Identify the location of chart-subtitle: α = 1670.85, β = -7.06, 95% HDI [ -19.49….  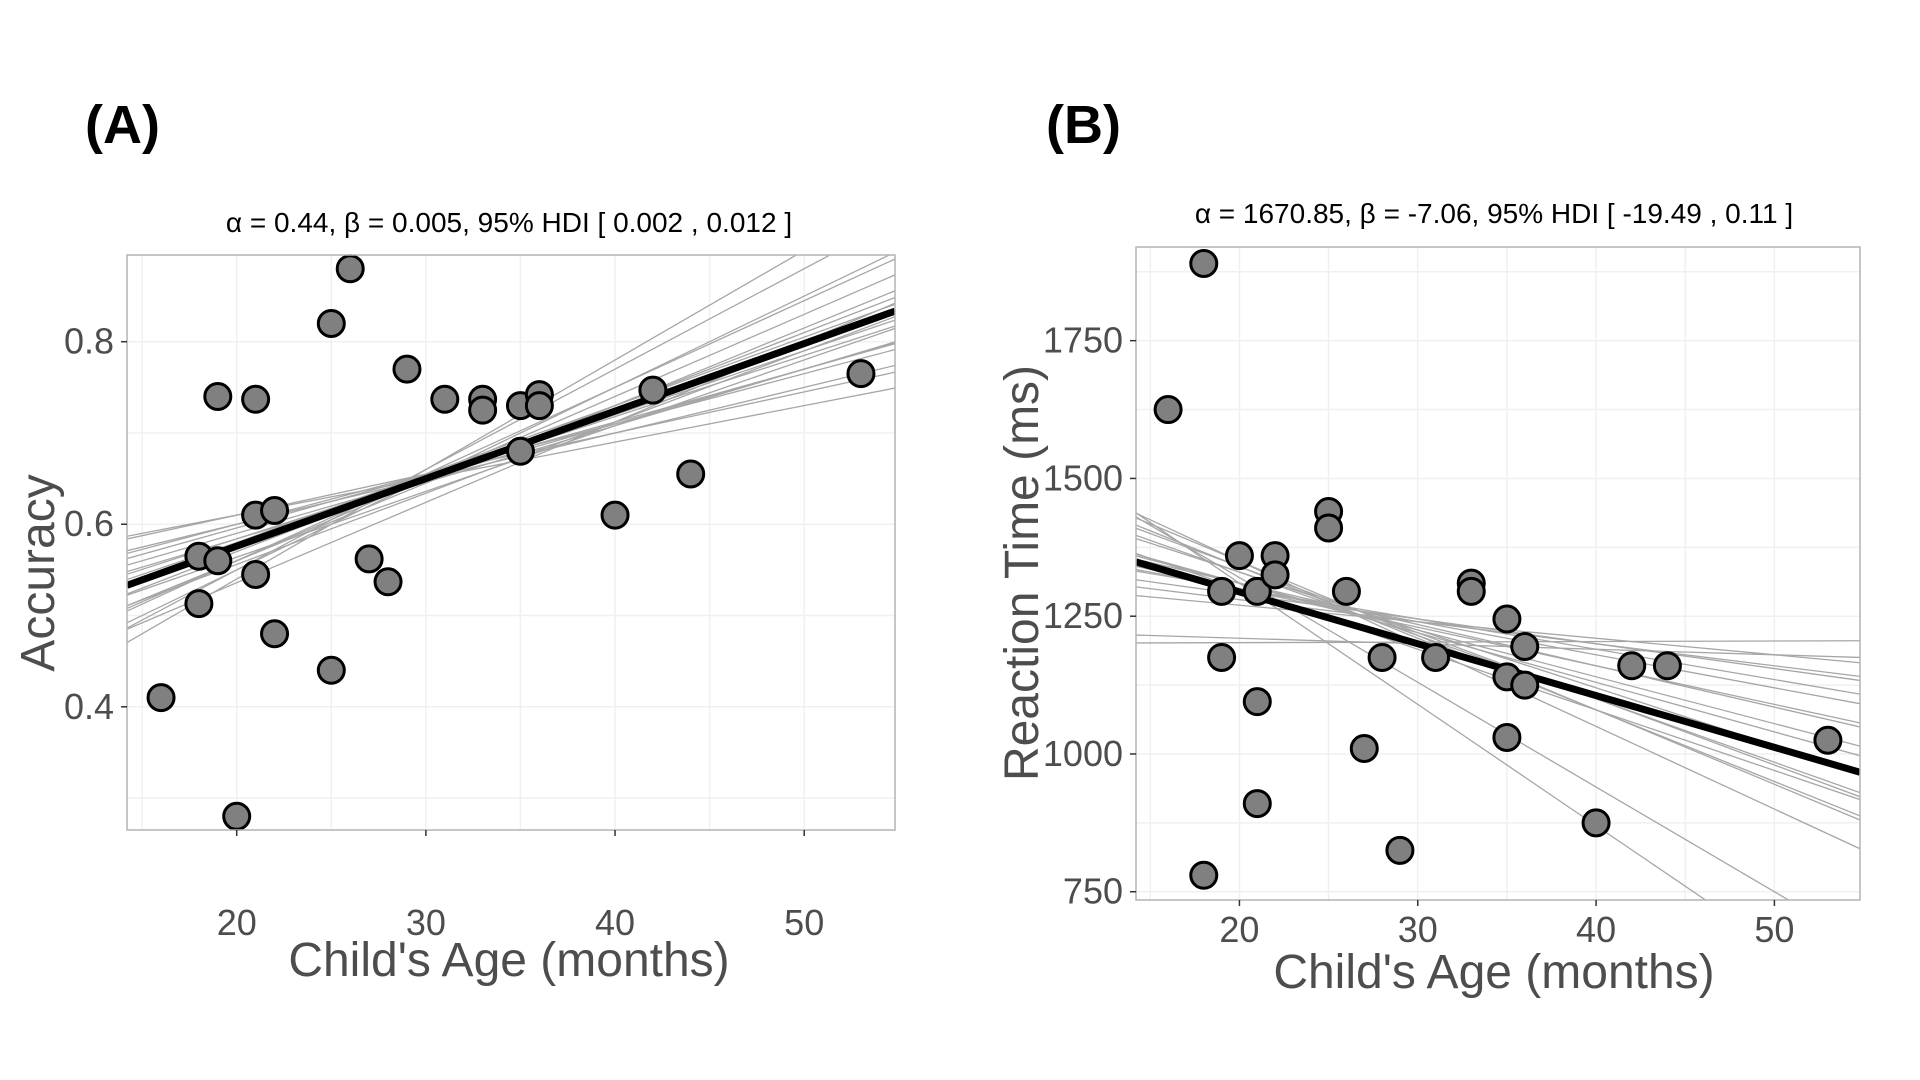
(1494, 213).